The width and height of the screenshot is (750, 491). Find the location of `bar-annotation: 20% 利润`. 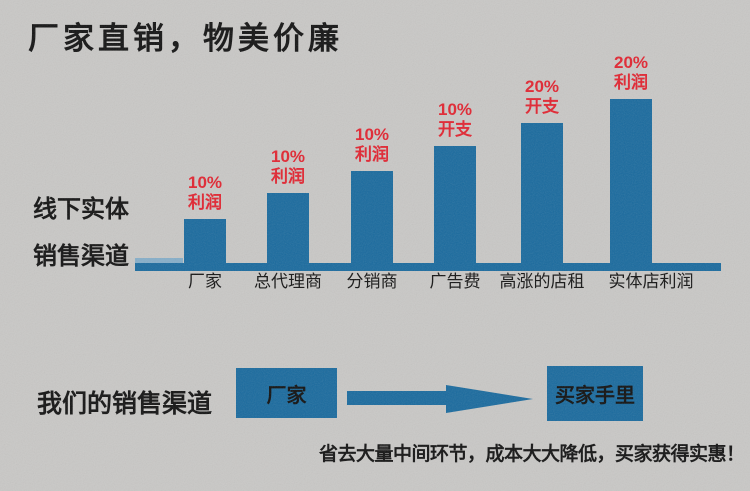

bar-annotation: 20% 利润 is located at coordinates (631, 73).